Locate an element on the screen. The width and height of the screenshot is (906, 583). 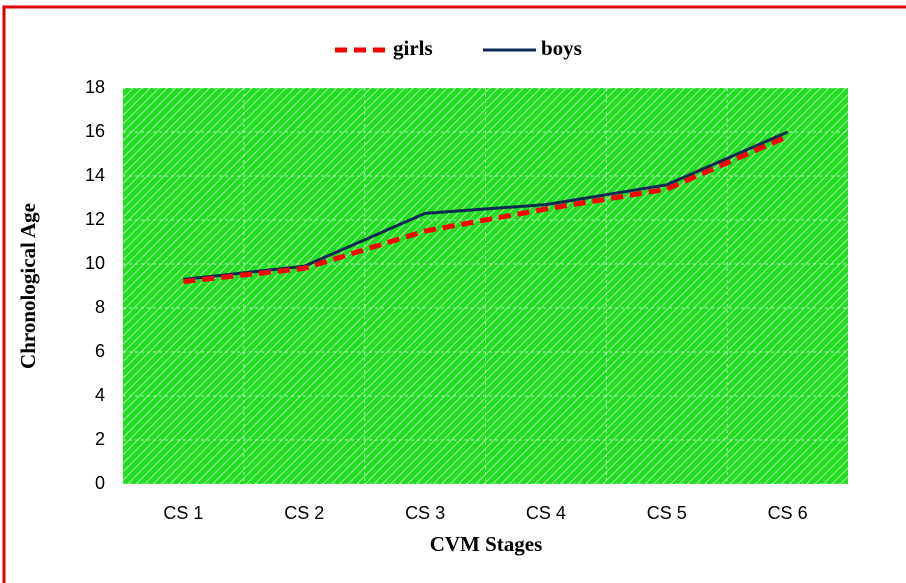
x-tick-label: CS 1 is located at coordinates (183, 513).